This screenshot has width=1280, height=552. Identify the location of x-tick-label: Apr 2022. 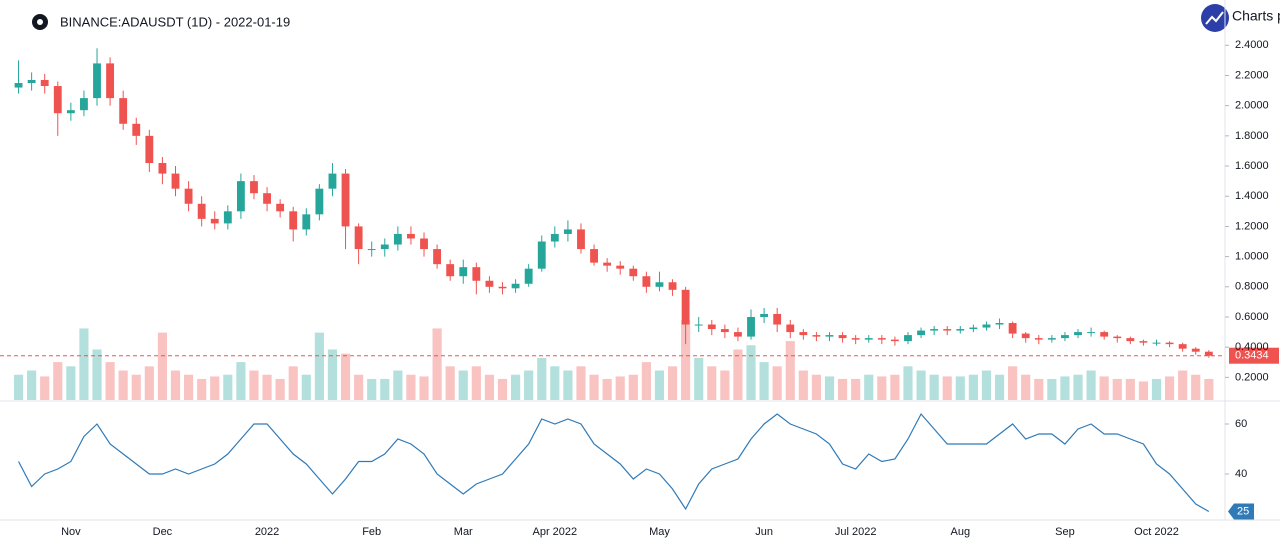
(554, 532).